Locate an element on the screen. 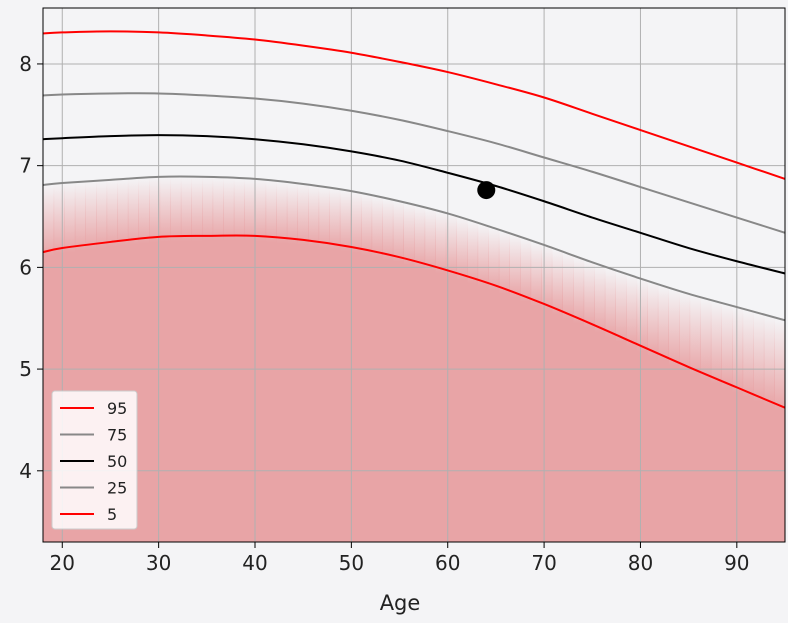  legend-label-95: 95 is located at coordinates (117, 408).